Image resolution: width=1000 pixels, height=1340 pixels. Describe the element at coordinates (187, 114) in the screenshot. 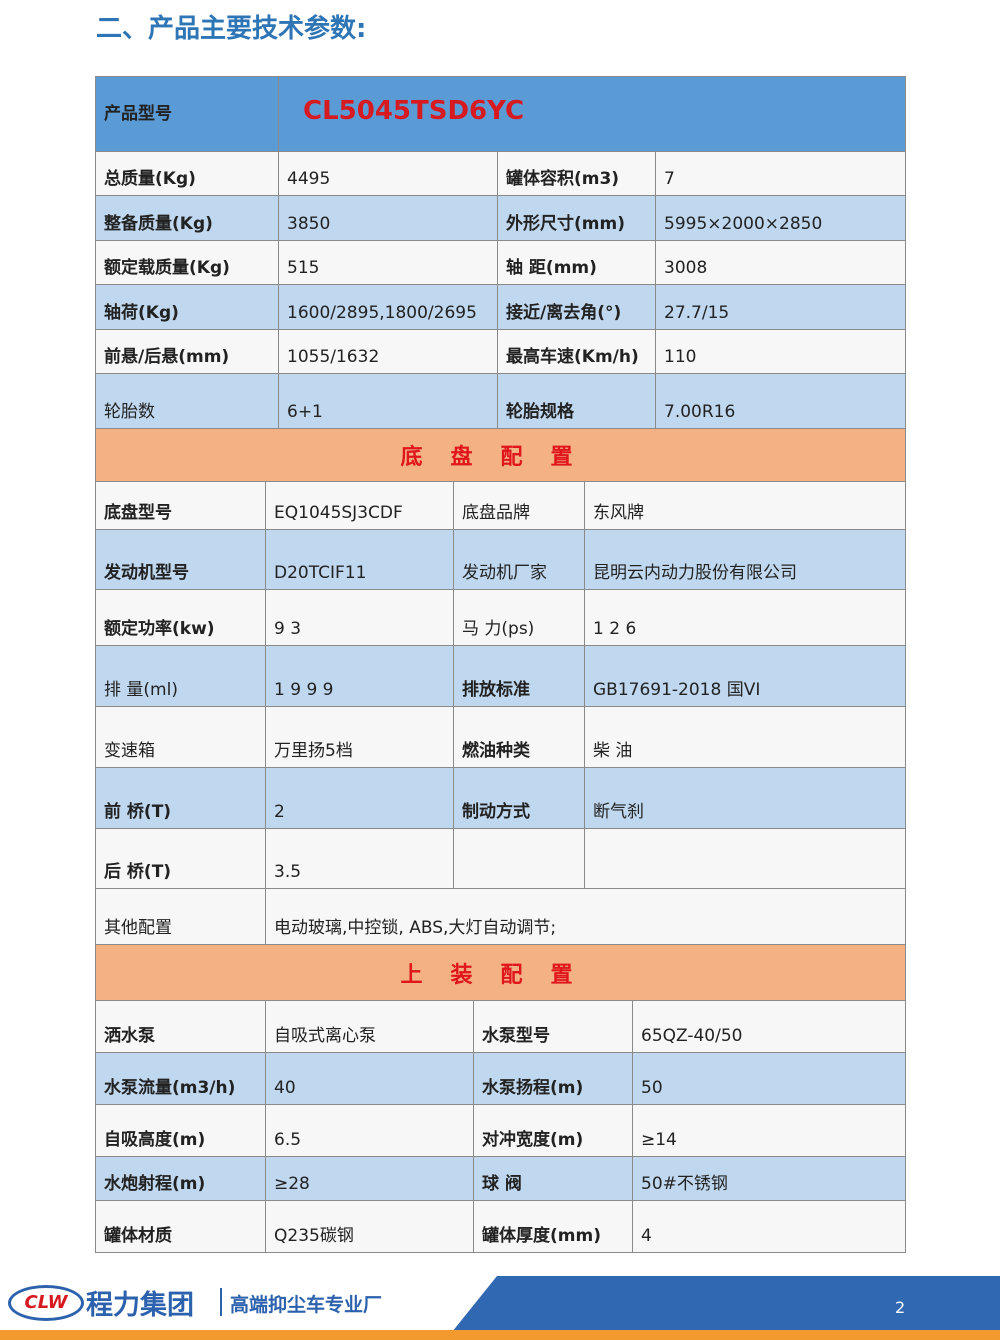

I see `model-label: 产品型号` at that location.